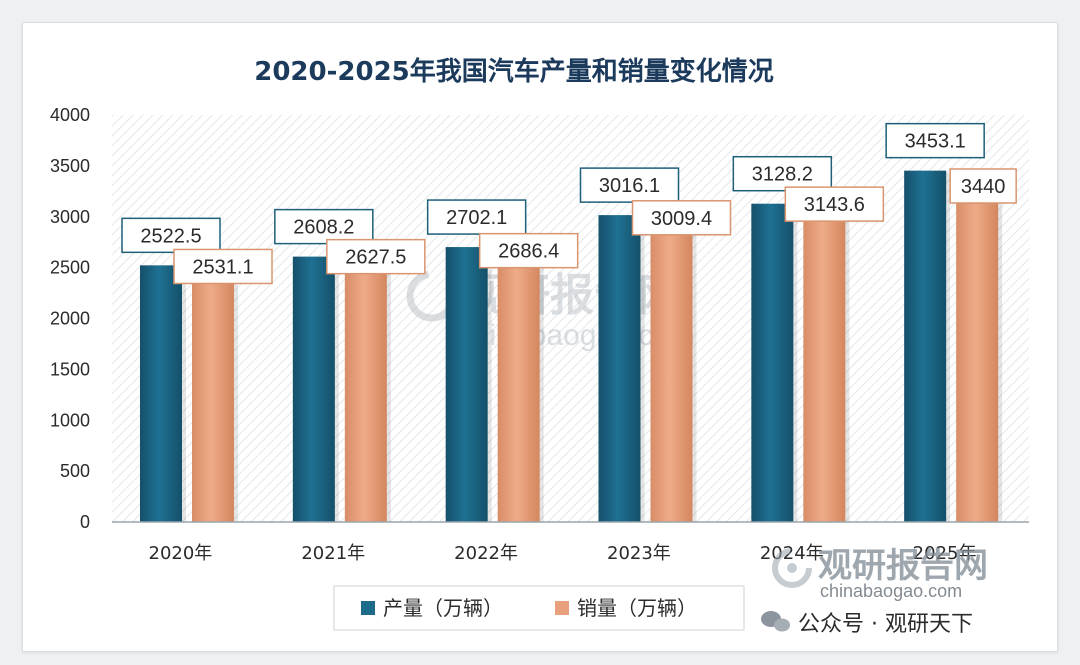 The height and width of the screenshot is (665, 1080). I want to click on data-label-production: 3453.1, so click(935, 140).